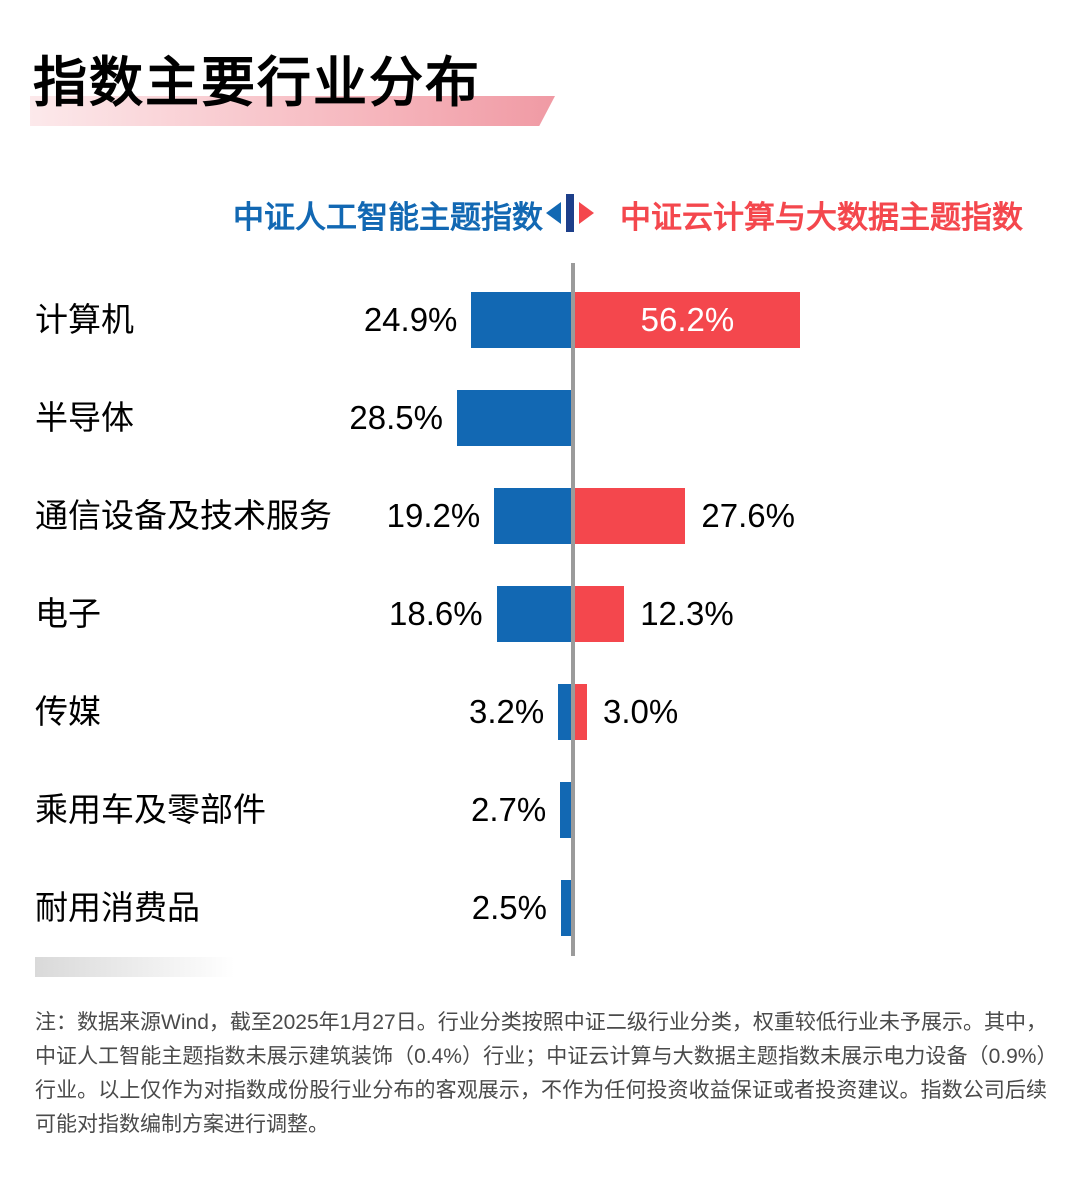 Image resolution: width=1080 pixels, height=1180 pixels. Describe the element at coordinates (68, 711) in the screenshot. I see `category-label: 传媒` at that location.